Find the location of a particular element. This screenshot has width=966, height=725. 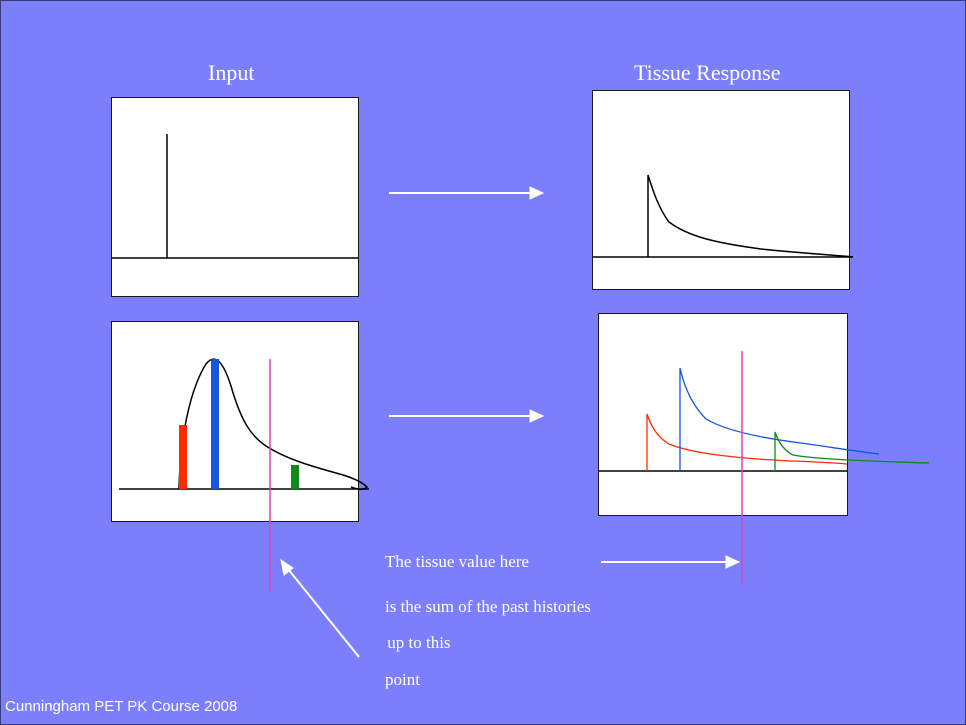

caption-pointer-arrow is located at coordinates (671, 562).